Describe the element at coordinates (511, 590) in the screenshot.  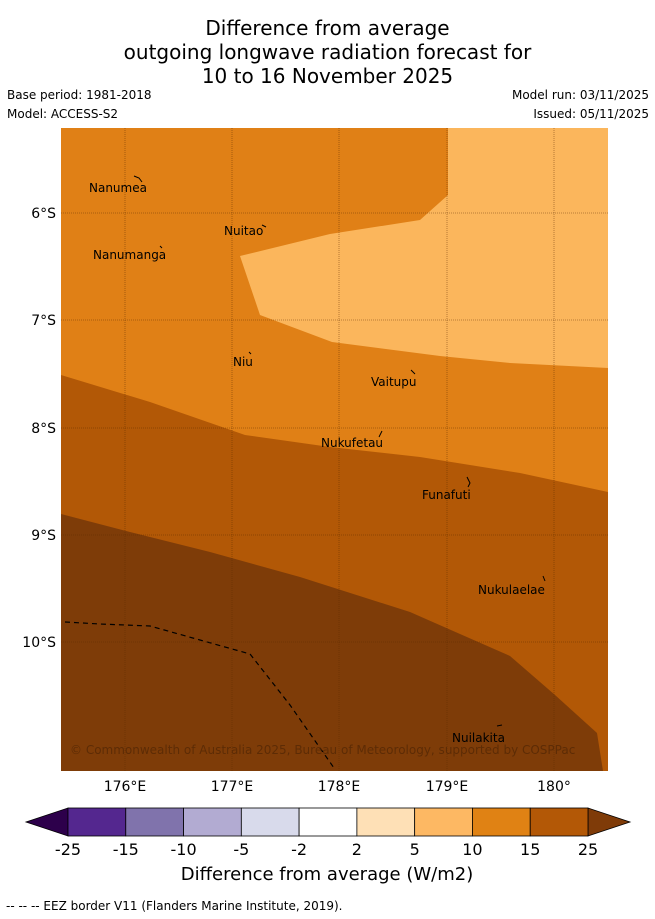
I see `place-nukulaelae: Nukulaelae` at that location.